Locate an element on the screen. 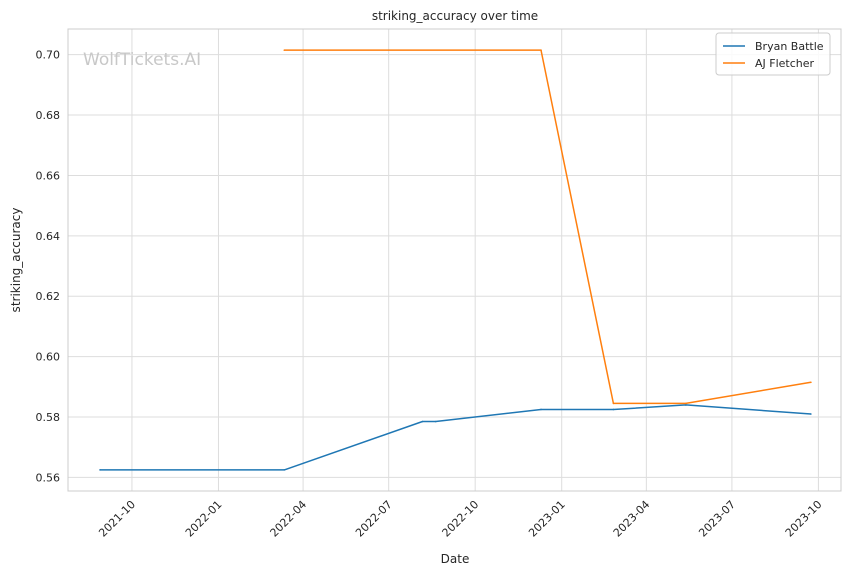 This screenshot has width=852, height=575. y-tick-label: 0.64 is located at coordinates (48, 236).